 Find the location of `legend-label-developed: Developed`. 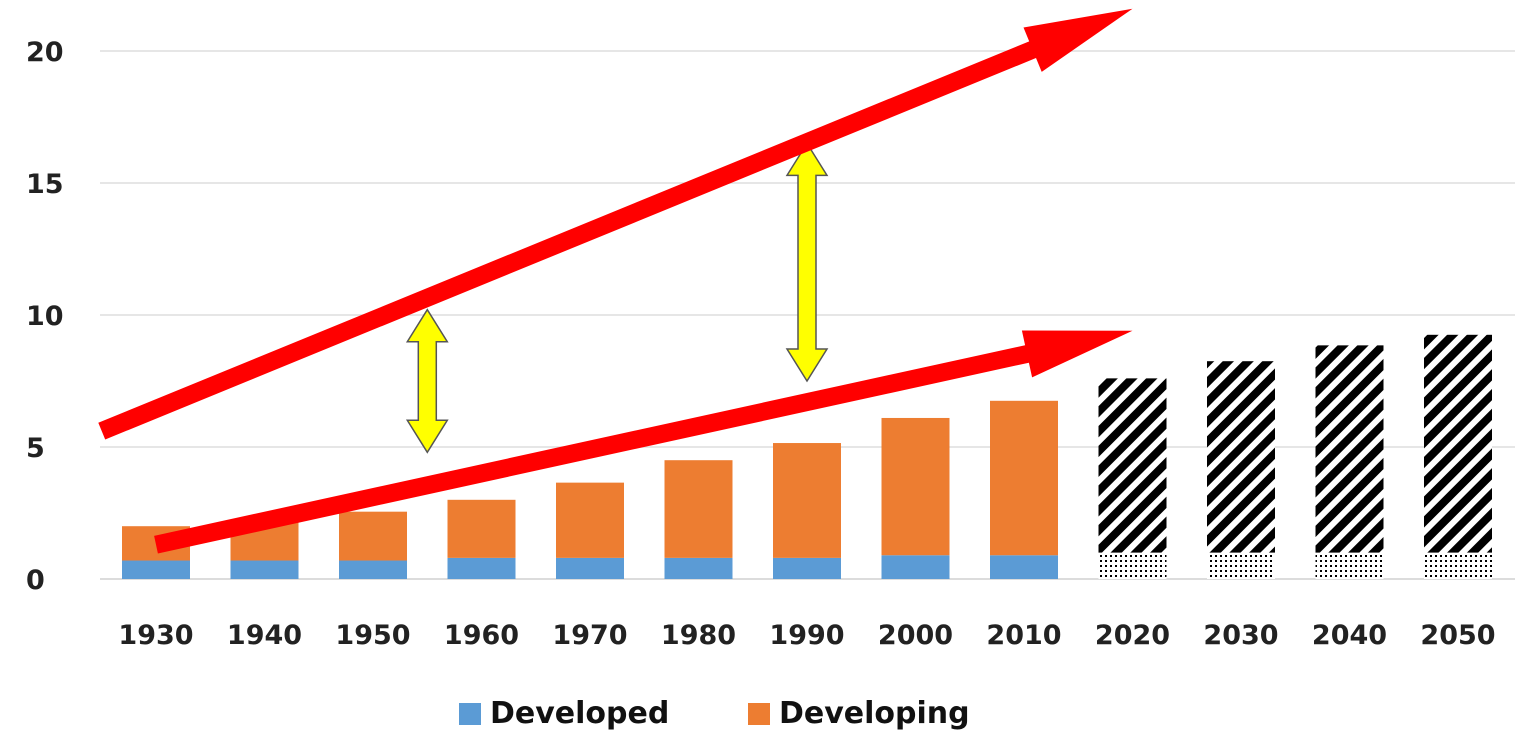

legend-label-developed: Developed is located at coordinates (579, 713).